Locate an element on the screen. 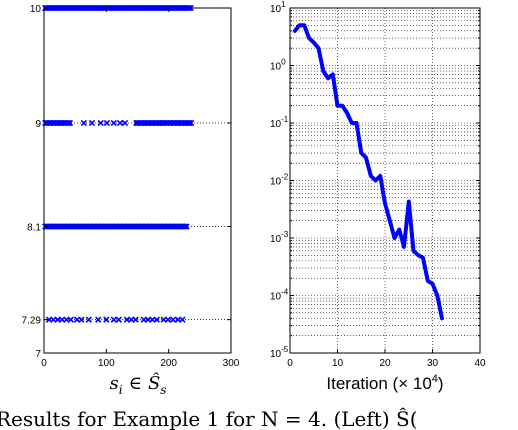 This screenshot has width=518, height=430. left-xtick-label: 300 is located at coordinates (231, 363).